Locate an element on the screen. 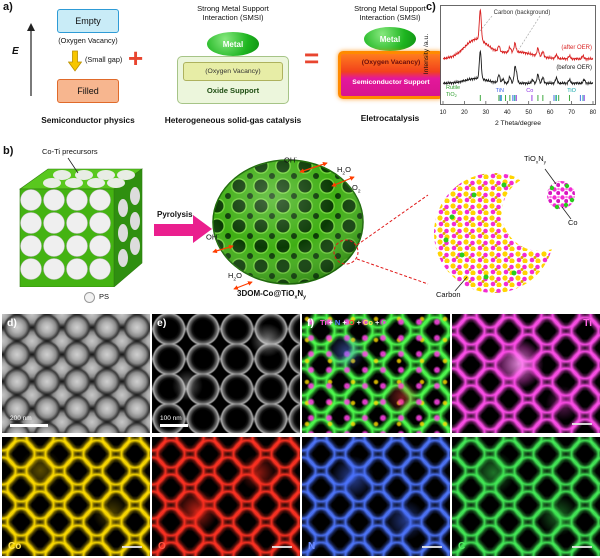 Image resolution: width=600 pixels, height=558 pixels. n-map-label: N is located at coordinates (312, 546).